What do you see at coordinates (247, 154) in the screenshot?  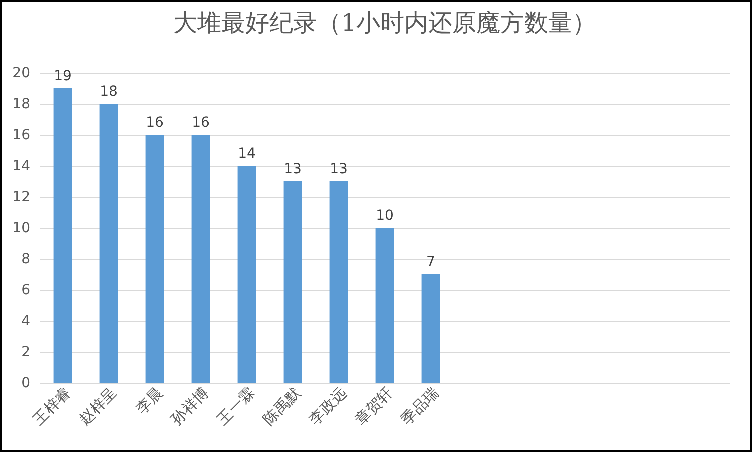 I see `data-label: 14` at bounding box center [247, 154].